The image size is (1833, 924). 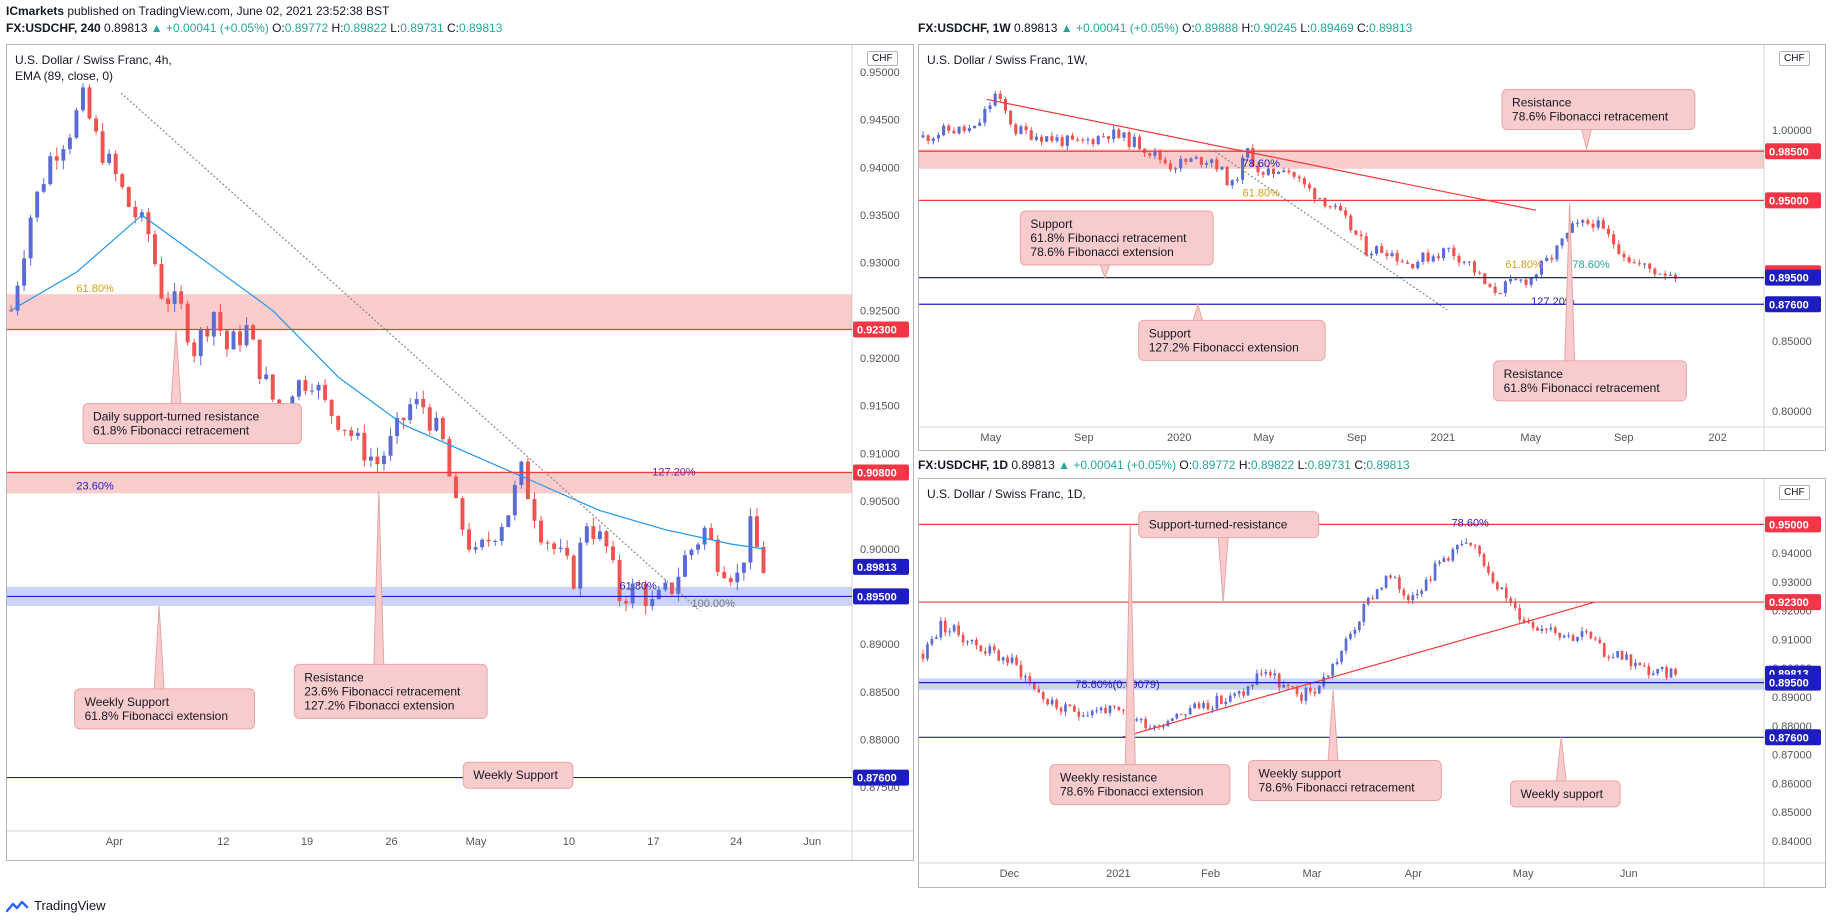 I want to click on y-tick-label: 1.00000, so click(x=1792, y=131).